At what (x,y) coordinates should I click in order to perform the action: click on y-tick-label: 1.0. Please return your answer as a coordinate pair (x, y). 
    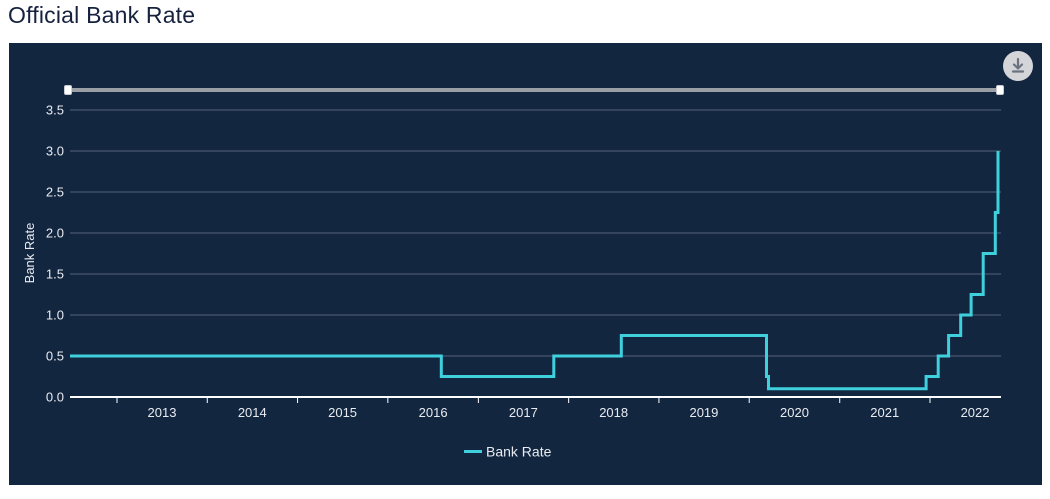
    Looking at the image, I should click on (55, 315).